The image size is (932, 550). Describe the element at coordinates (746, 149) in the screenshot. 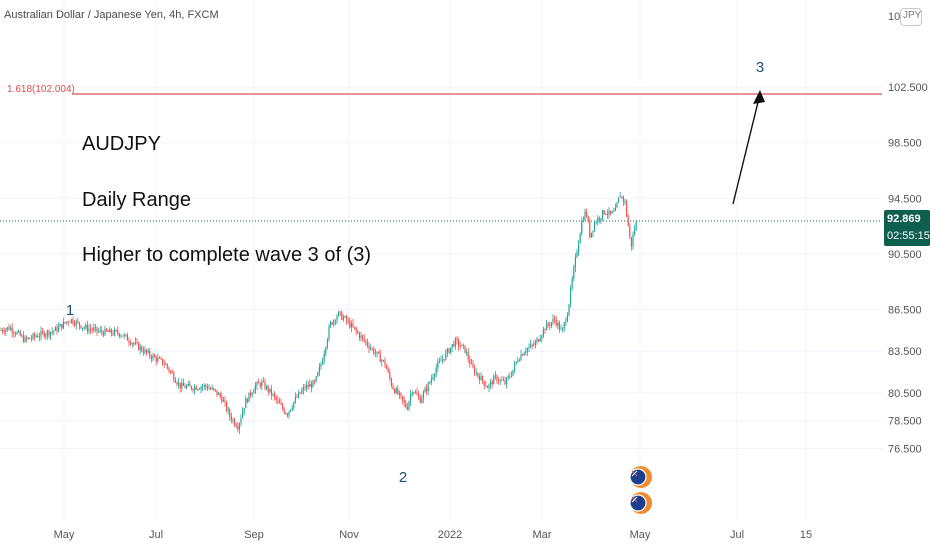

I see `forecast-arrow-line` at that location.